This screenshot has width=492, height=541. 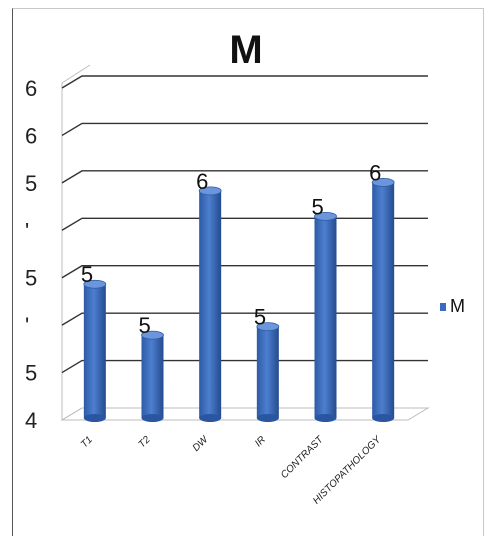 I want to click on x-tick-label: T2, so click(x=145, y=442).